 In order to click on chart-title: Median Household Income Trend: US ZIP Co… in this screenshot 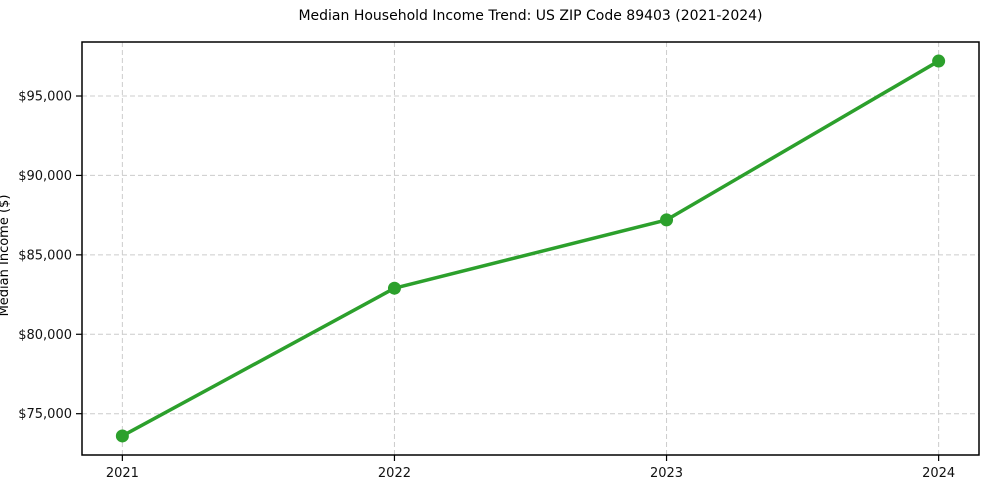, I will do `click(530, 16)`.